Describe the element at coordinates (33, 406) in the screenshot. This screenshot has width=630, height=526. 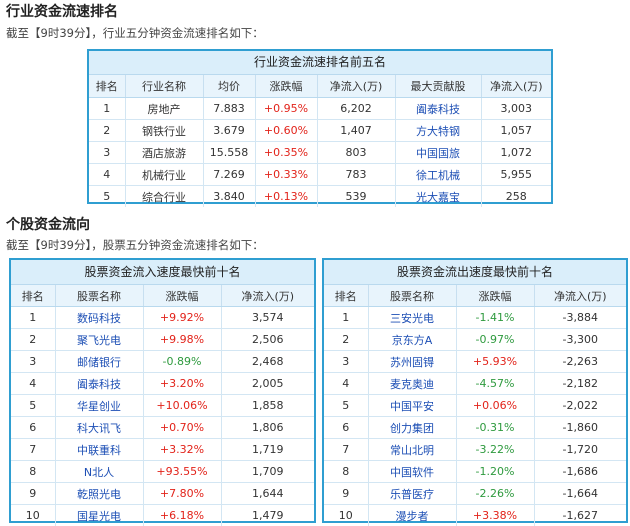
I see `rank-cell: 5` at that location.